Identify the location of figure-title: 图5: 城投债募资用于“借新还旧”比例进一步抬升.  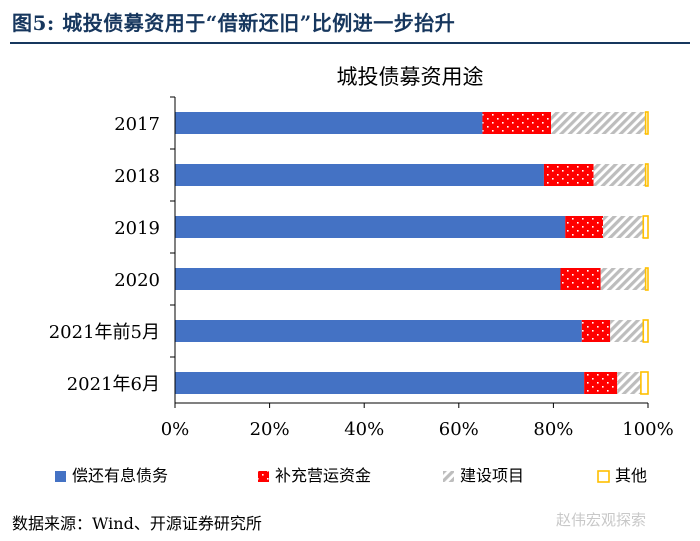
(234, 23).